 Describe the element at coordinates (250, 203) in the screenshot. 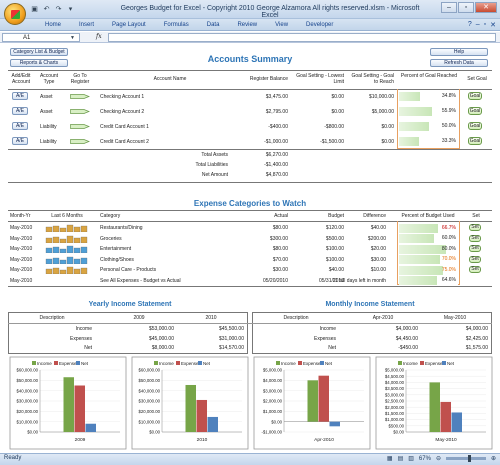

I see `expense-categories-title: Expense Categories to Watch` at that location.